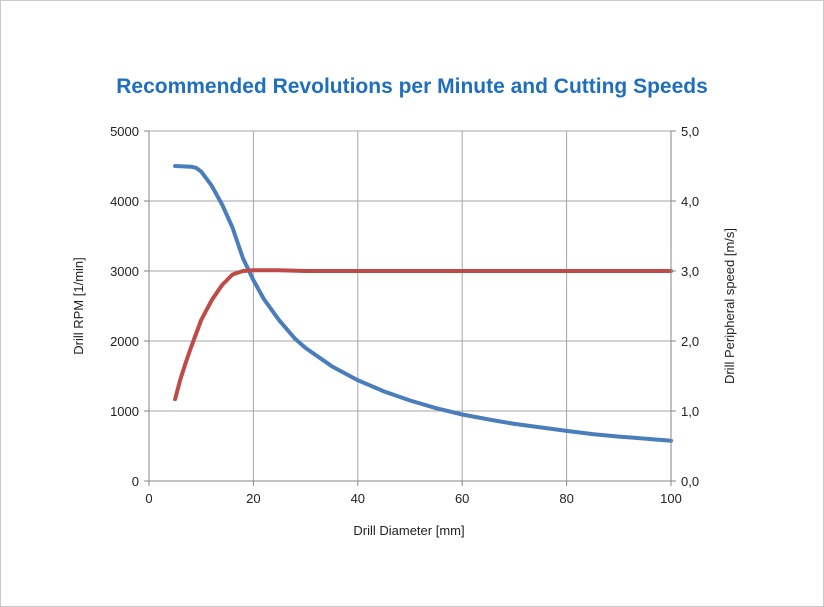  I want to click on x-tick-label: 40, so click(358, 498).